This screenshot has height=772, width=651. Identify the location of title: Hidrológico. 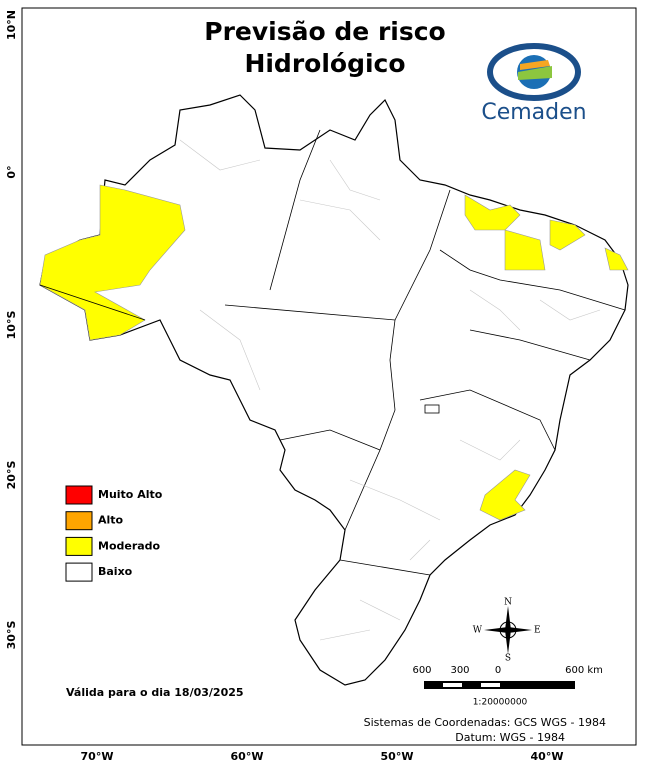
(324, 63).